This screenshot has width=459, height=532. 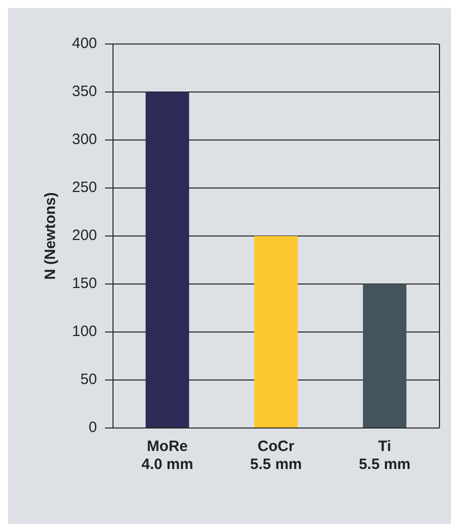 I want to click on y-tick-label: 300, so click(x=85, y=139).